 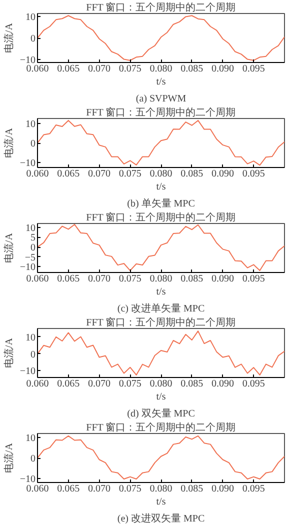 I want to click on text: (d) 双矢量 MPC, so click(x=161, y=414).